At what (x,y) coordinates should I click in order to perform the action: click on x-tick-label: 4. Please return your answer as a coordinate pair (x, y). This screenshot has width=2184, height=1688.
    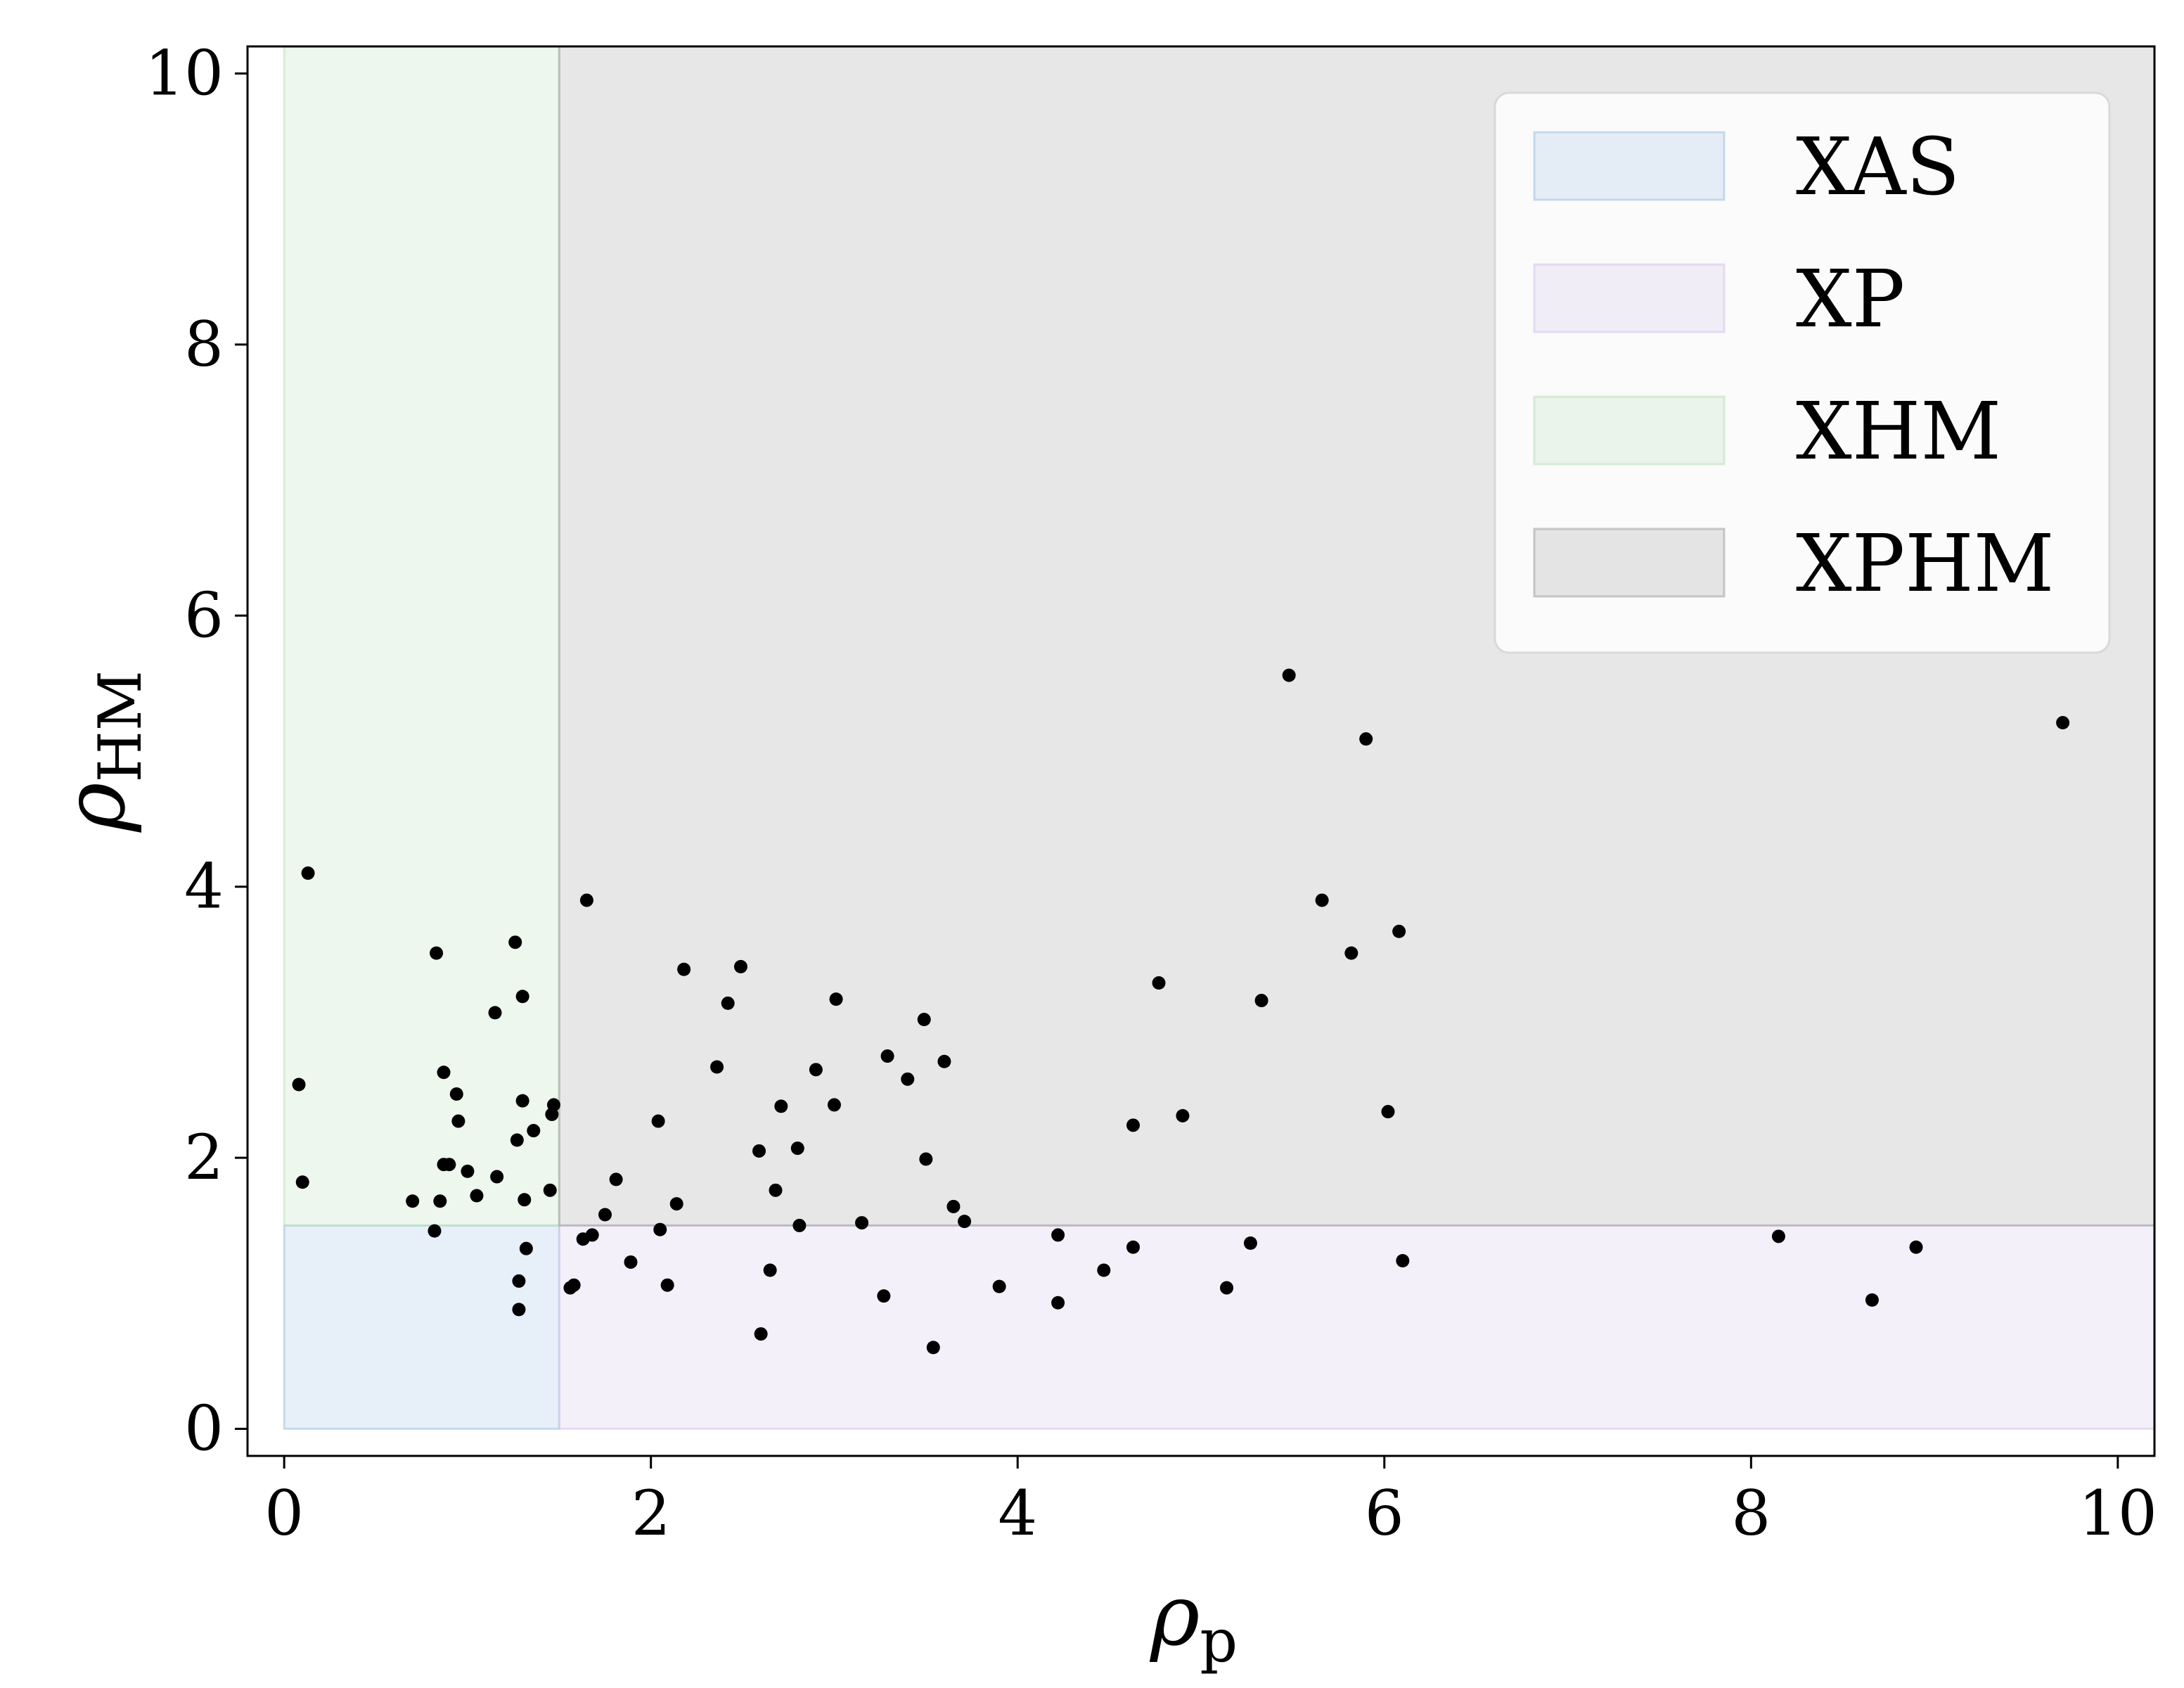
    Looking at the image, I should click on (1017, 1513).